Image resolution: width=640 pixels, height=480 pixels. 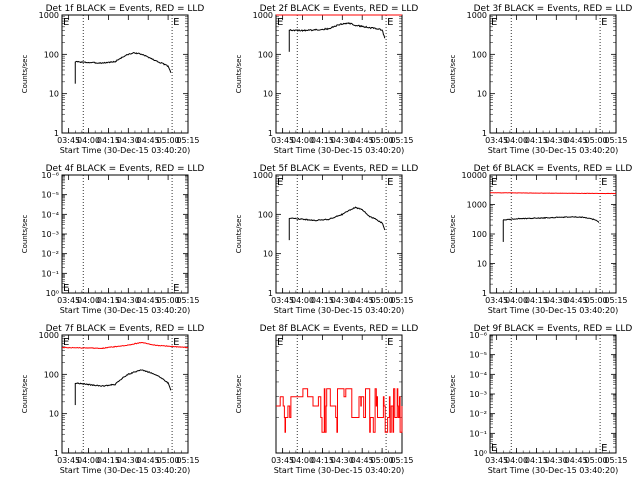 I want to click on panel-title: Det 3f BLACK = Events, RED = LLD, so click(x=553, y=9).